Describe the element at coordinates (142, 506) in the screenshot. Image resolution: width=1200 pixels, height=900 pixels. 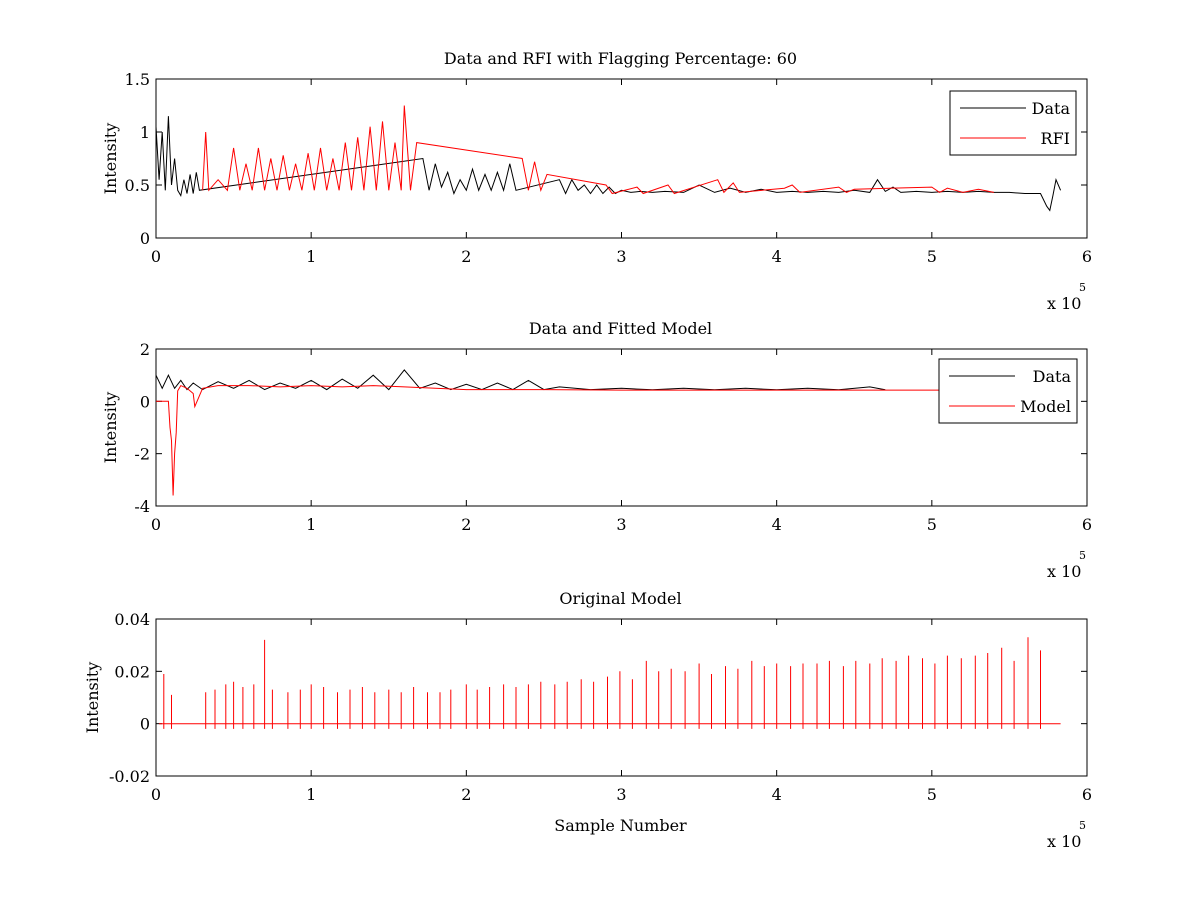
I see `y-tick-label: -4` at that location.